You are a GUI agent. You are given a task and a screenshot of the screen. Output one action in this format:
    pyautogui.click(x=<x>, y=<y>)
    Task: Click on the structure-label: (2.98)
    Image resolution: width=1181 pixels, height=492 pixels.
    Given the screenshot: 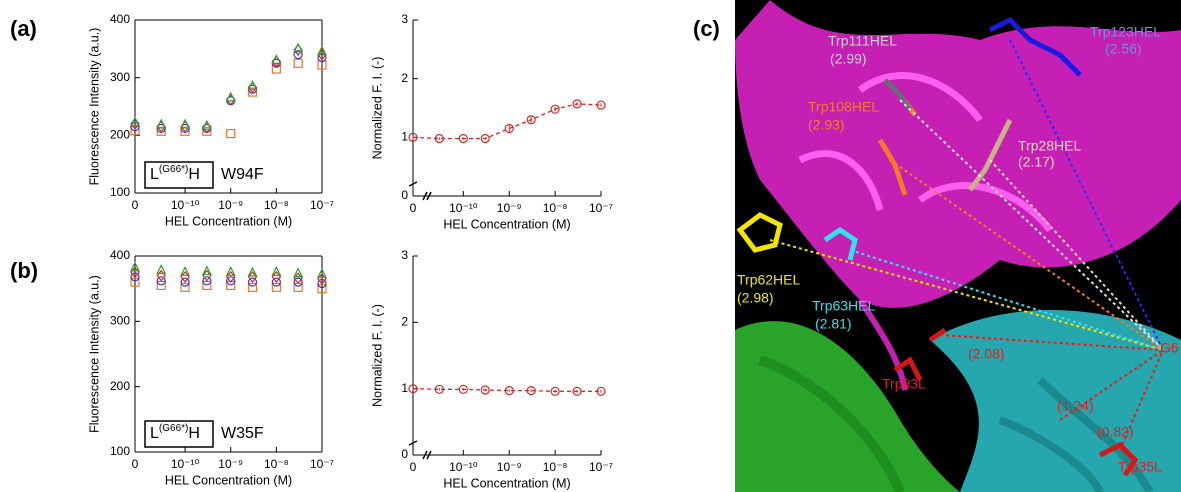 What is the action you would take?
    pyautogui.click(x=755, y=298)
    